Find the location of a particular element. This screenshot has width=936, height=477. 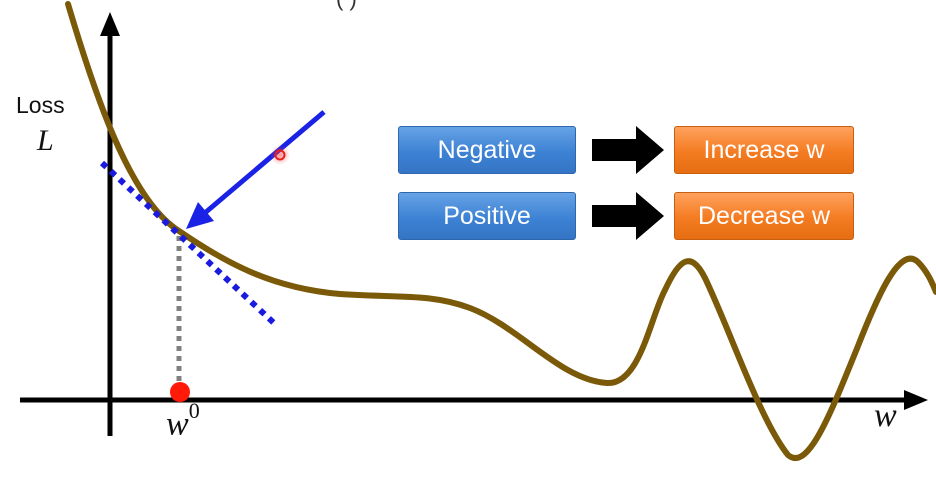

decrease-w-box: Decrease w is located at coordinates (764, 216).